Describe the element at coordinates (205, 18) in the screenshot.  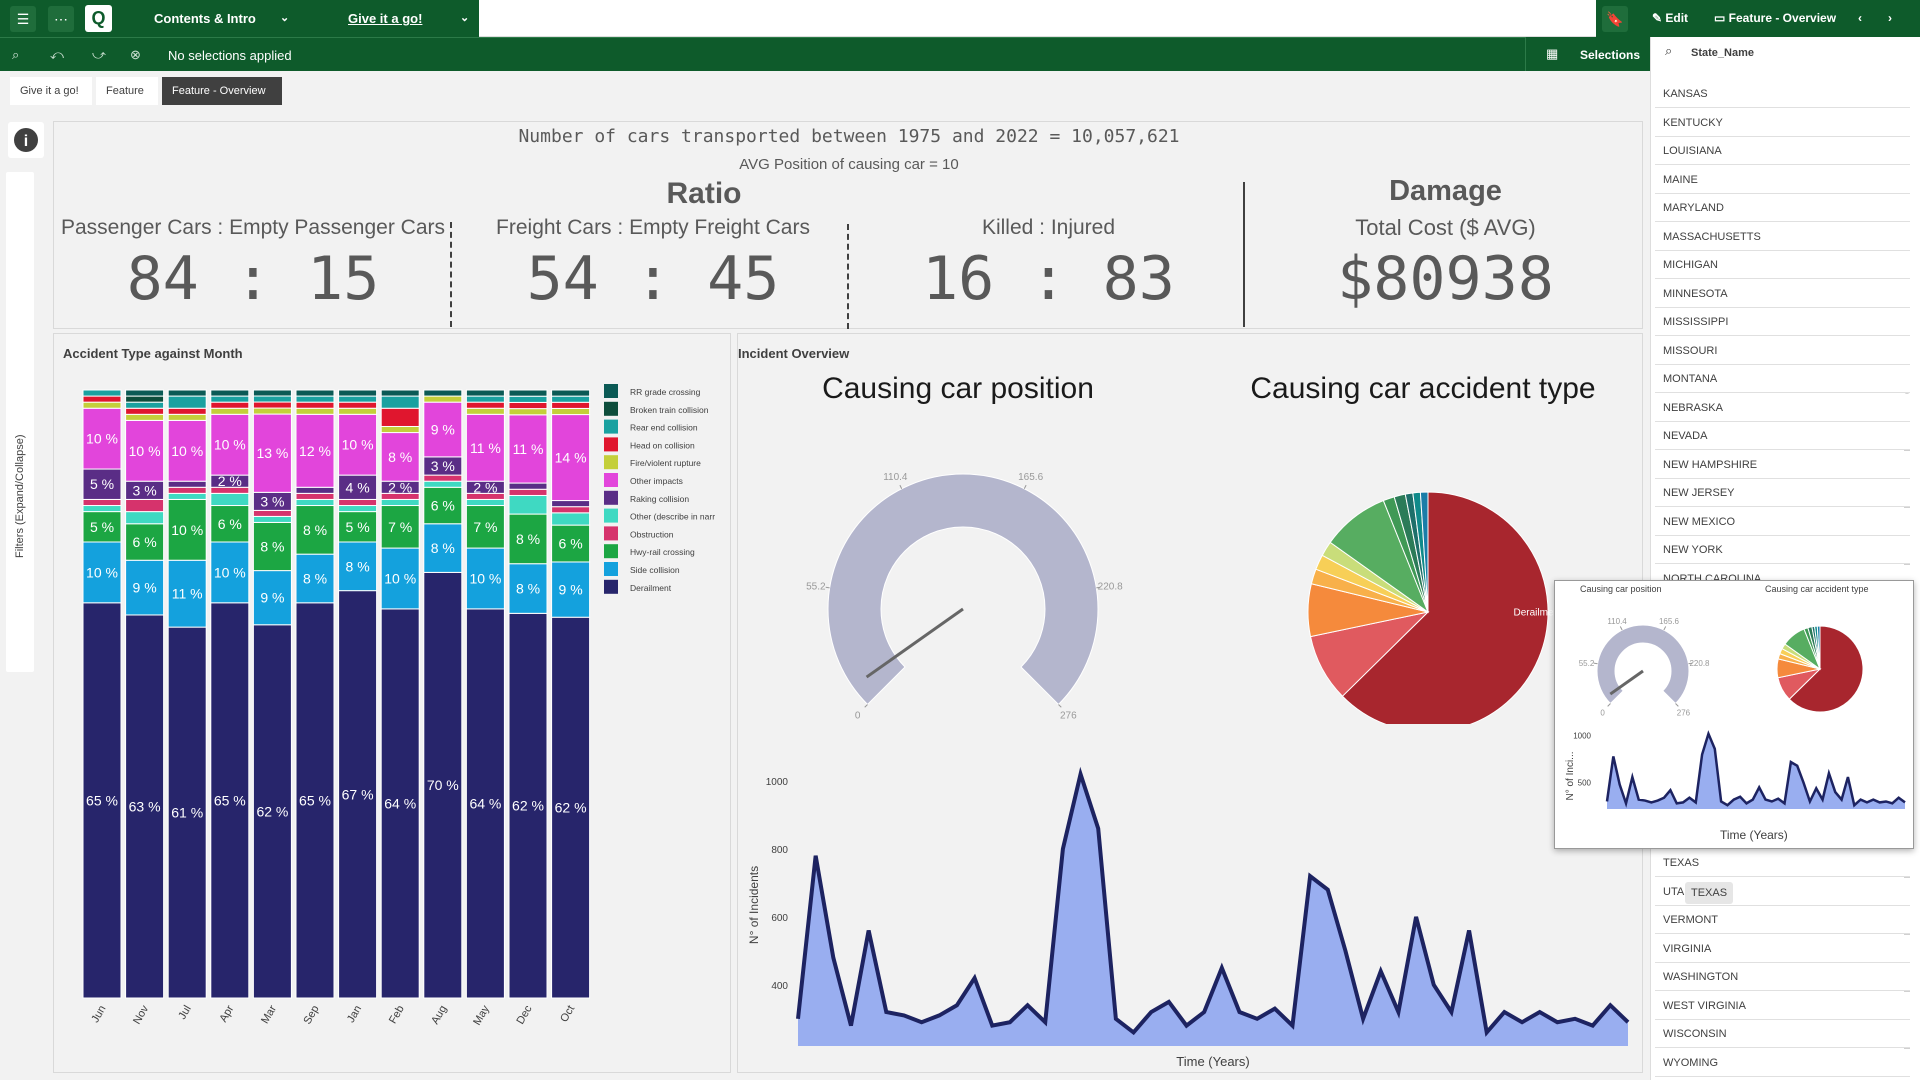
I see `sheet-menu-label: Contents & Intro` at that location.